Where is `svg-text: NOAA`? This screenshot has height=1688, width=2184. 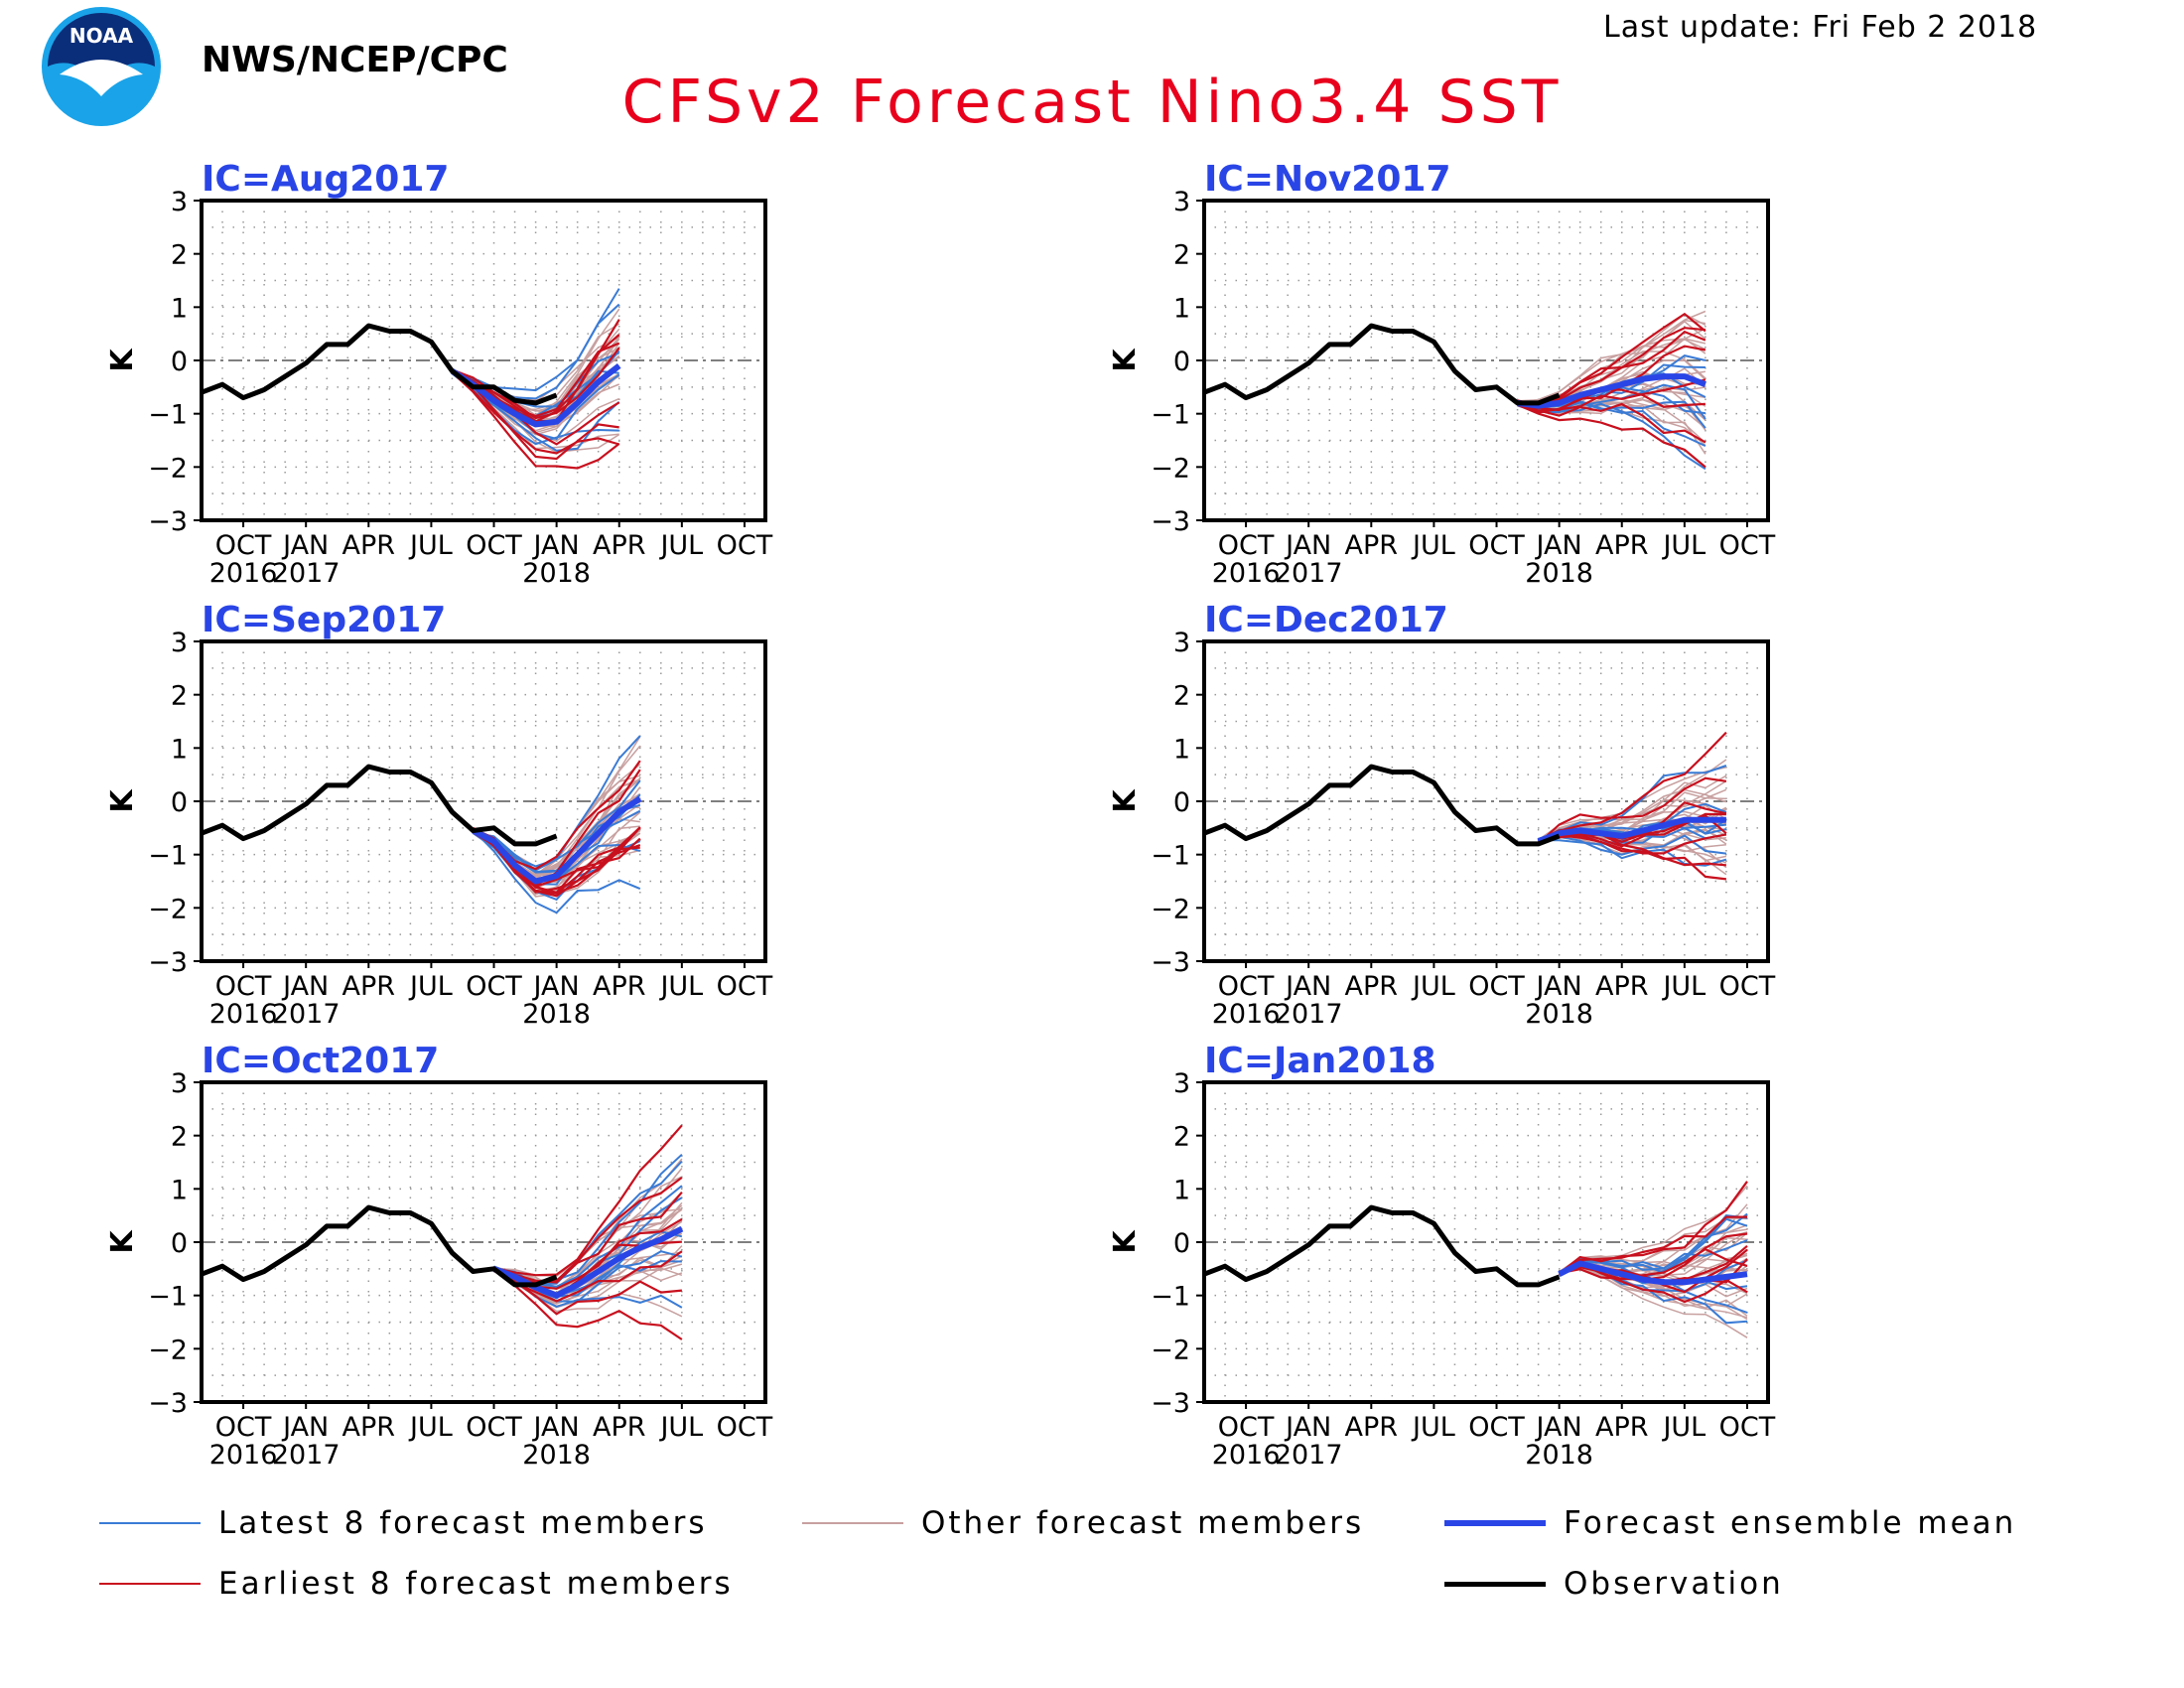 svg-text: NOAA is located at coordinates (101, 36).